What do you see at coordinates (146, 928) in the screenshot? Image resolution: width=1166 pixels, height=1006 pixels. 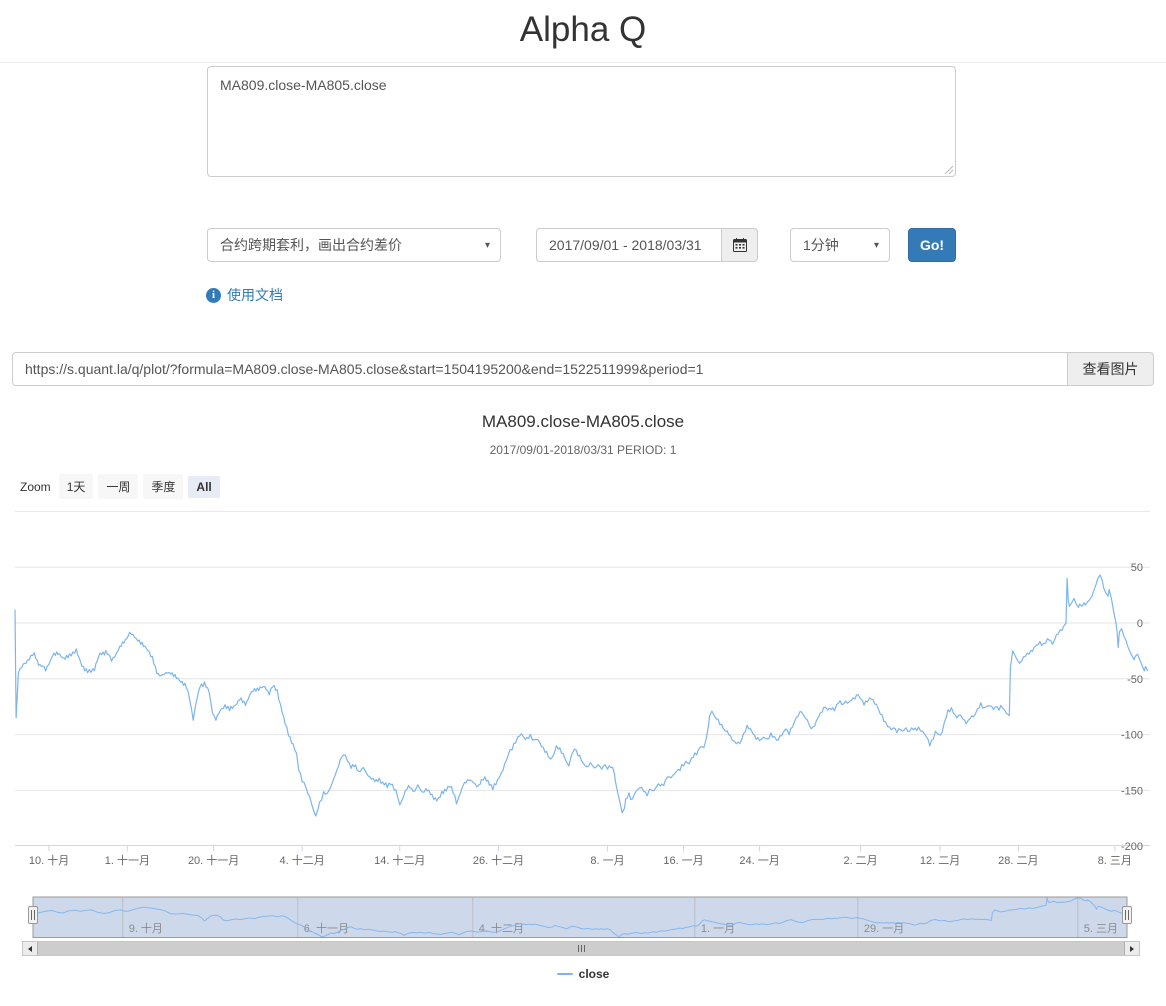 I see `navigator-label: 9. 十月` at bounding box center [146, 928].